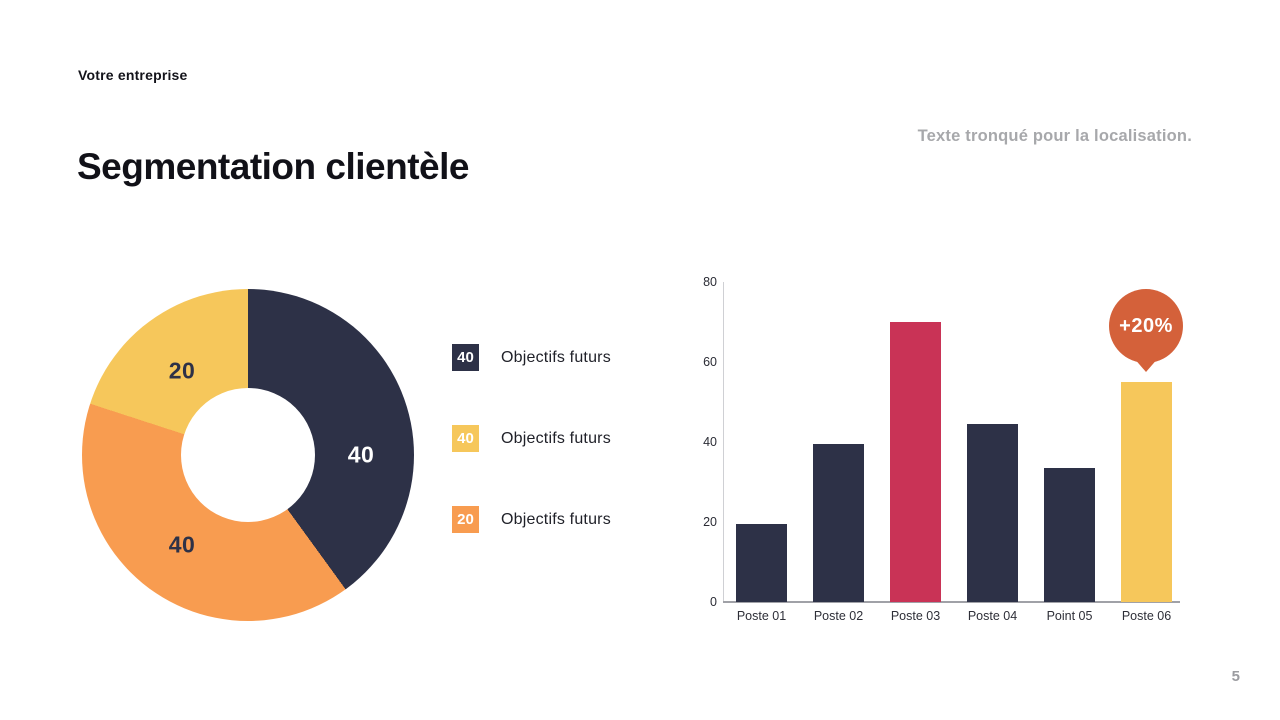 This screenshot has height=720, width=1280. I want to click on x-axis-label: Poste 06, so click(1146, 616).